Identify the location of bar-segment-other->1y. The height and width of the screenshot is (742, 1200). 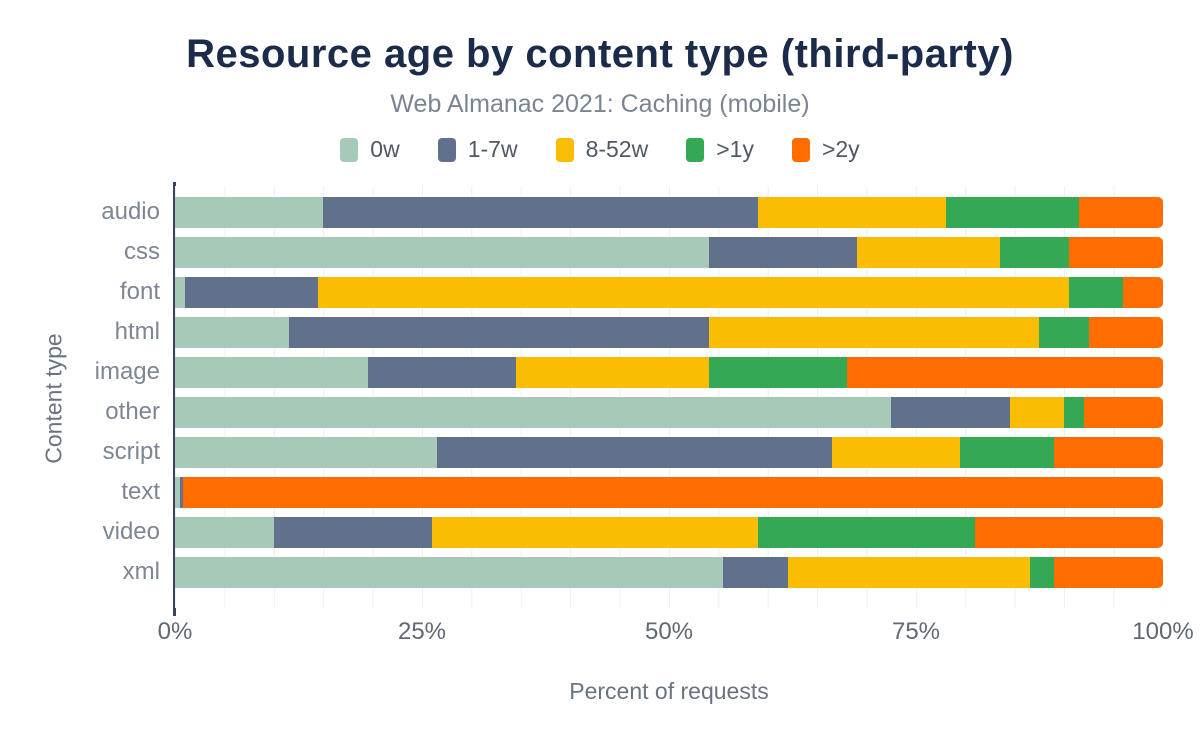
(1074, 412).